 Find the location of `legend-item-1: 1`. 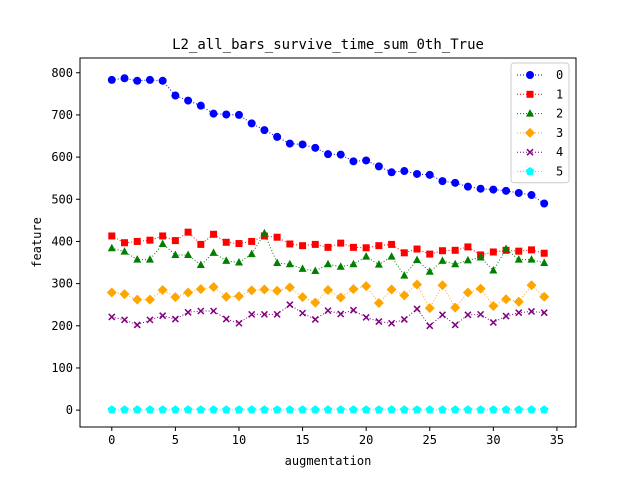

legend-item-1: 1 is located at coordinates (540, 94).